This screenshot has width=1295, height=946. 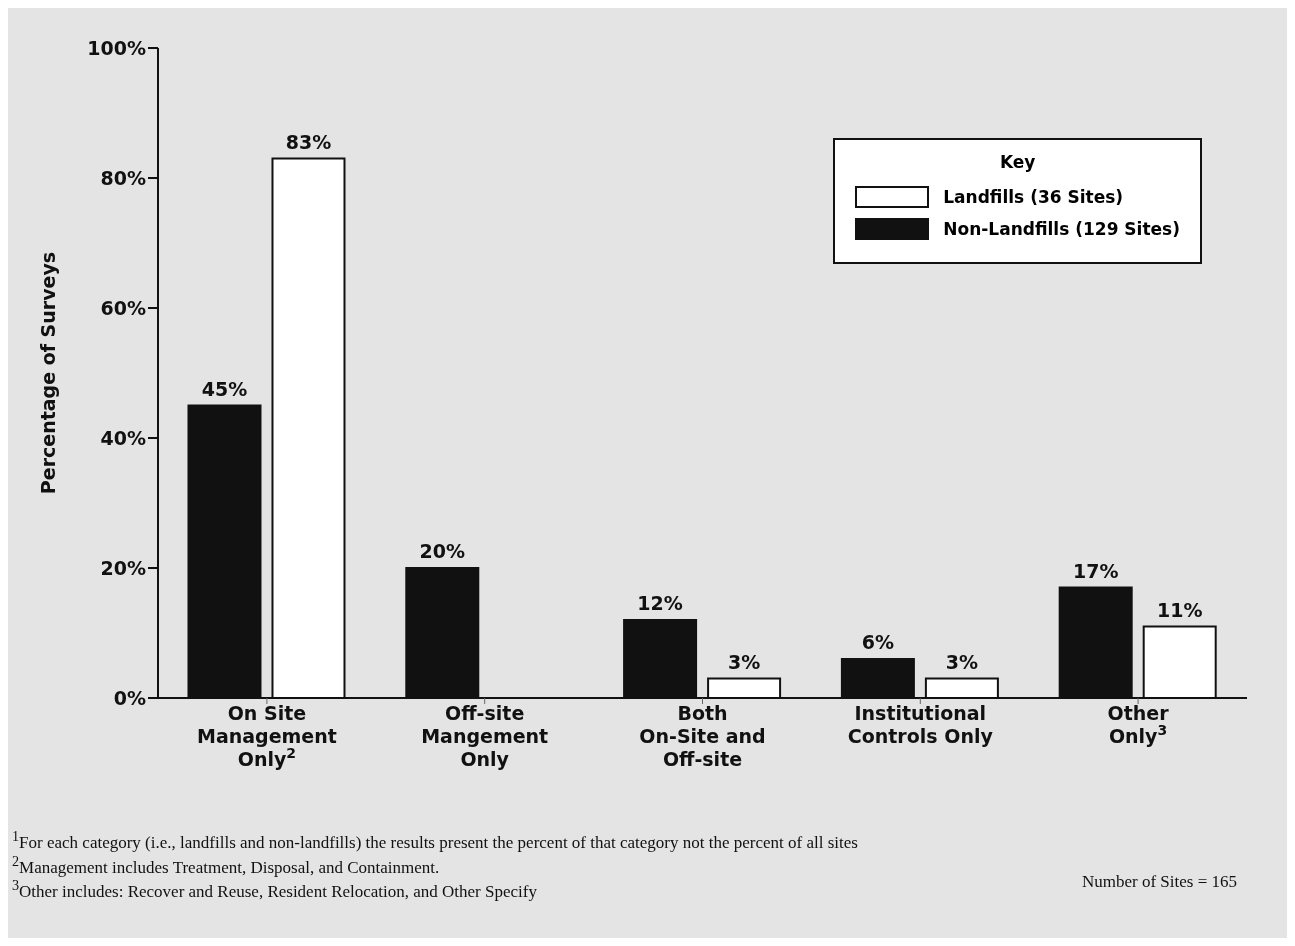 I want to click on y-tick-label: 100%, so click(x=116, y=47).